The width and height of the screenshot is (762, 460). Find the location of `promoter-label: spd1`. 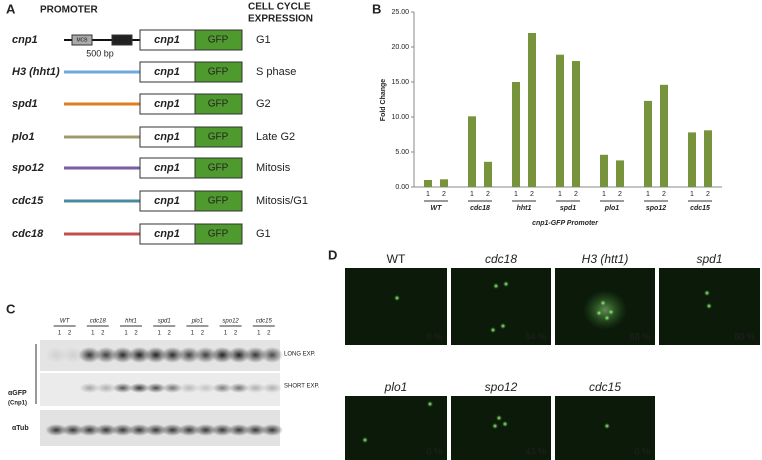

promoter-label: spd1 is located at coordinates (25, 104).